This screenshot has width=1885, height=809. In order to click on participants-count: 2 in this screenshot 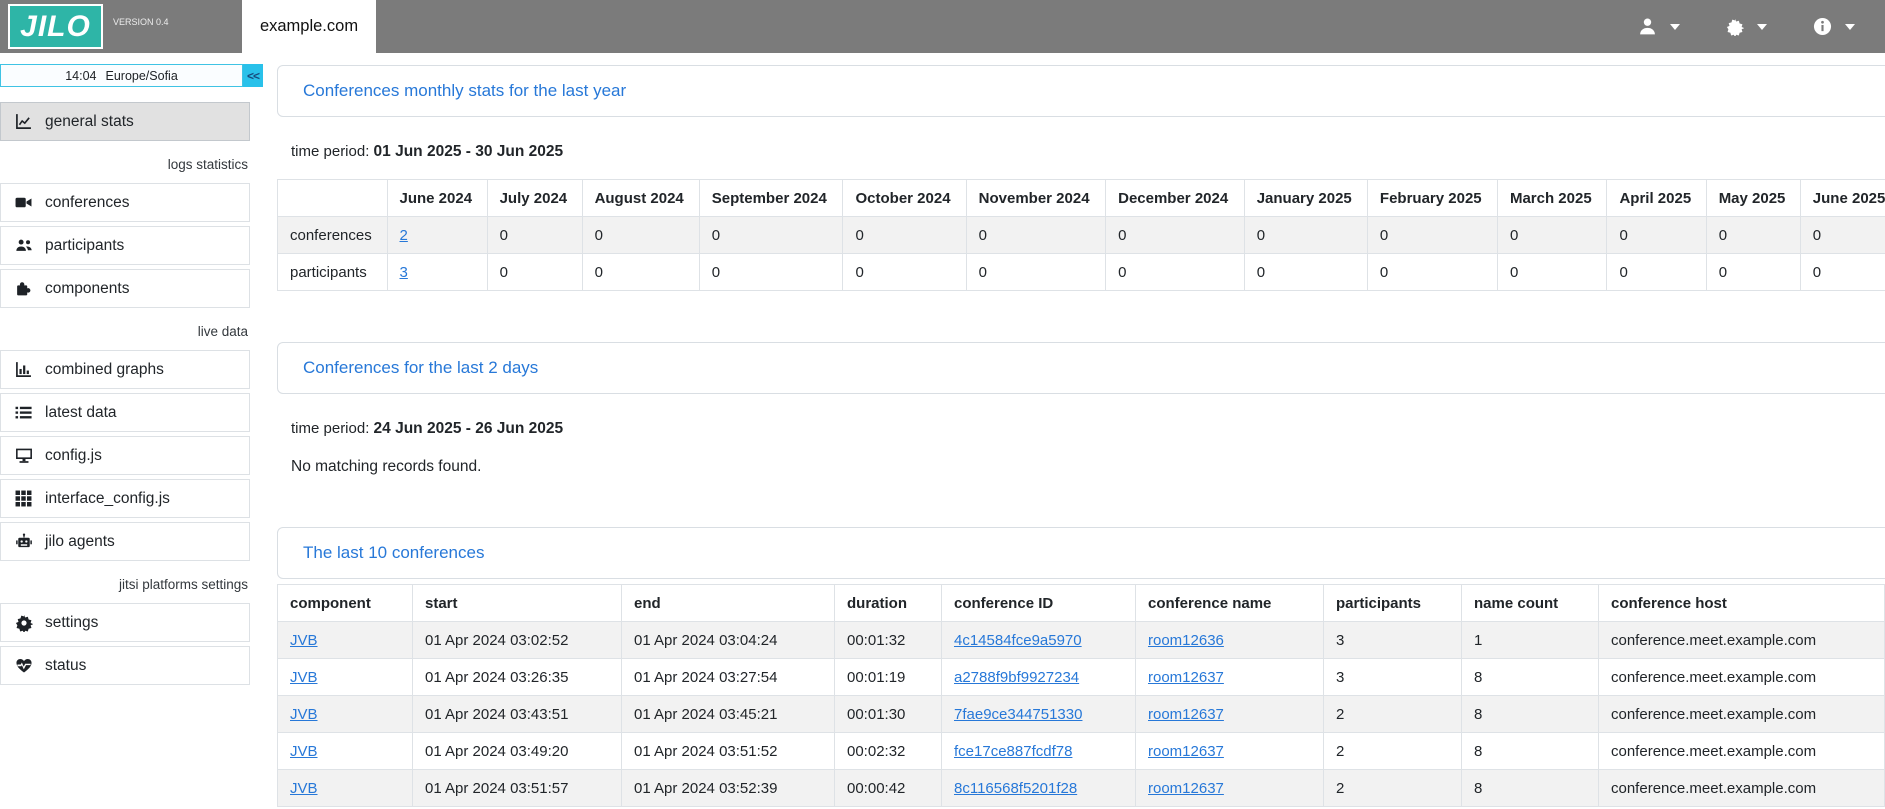, I will do `click(1392, 714)`.